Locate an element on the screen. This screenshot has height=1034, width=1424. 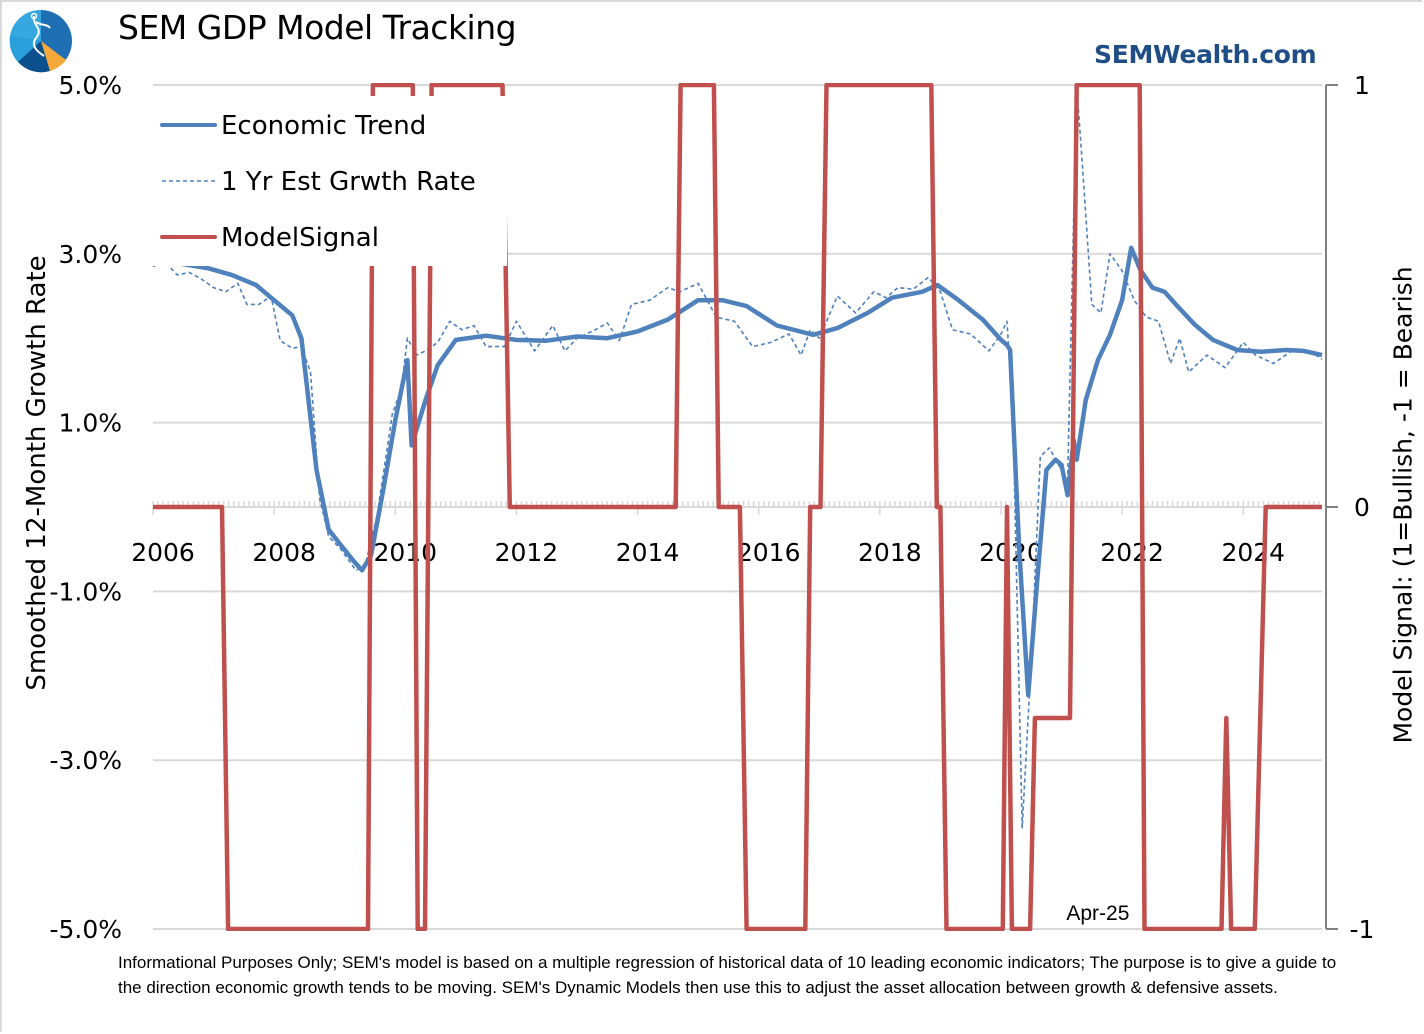
annotations: Apr-25 is located at coordinates (1097, 913).